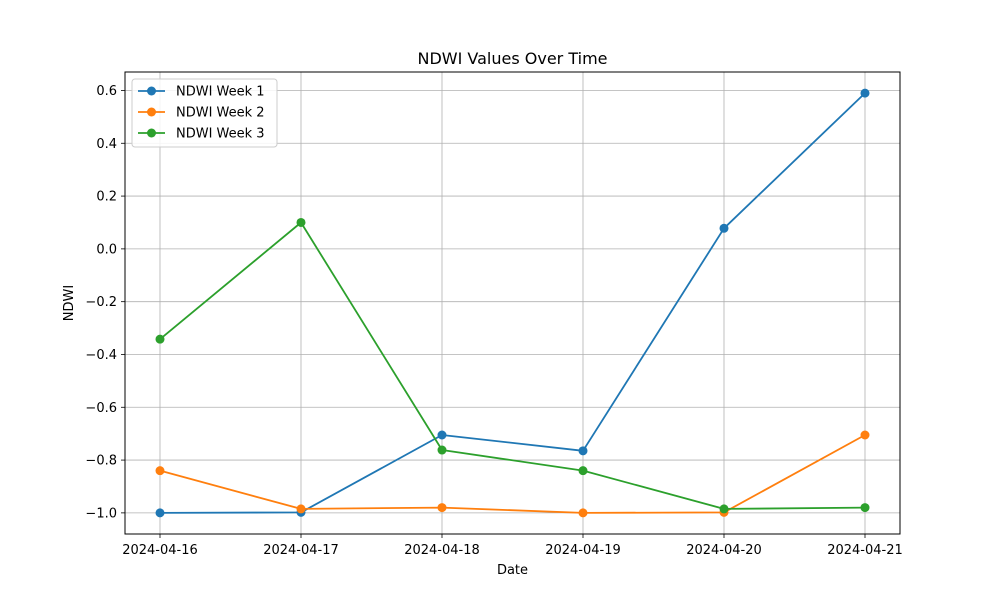  What do you see at coordinates (106, 249) in the screenshot?
I see `y-tick-label: 0.0` at bounding box center [106, 249].